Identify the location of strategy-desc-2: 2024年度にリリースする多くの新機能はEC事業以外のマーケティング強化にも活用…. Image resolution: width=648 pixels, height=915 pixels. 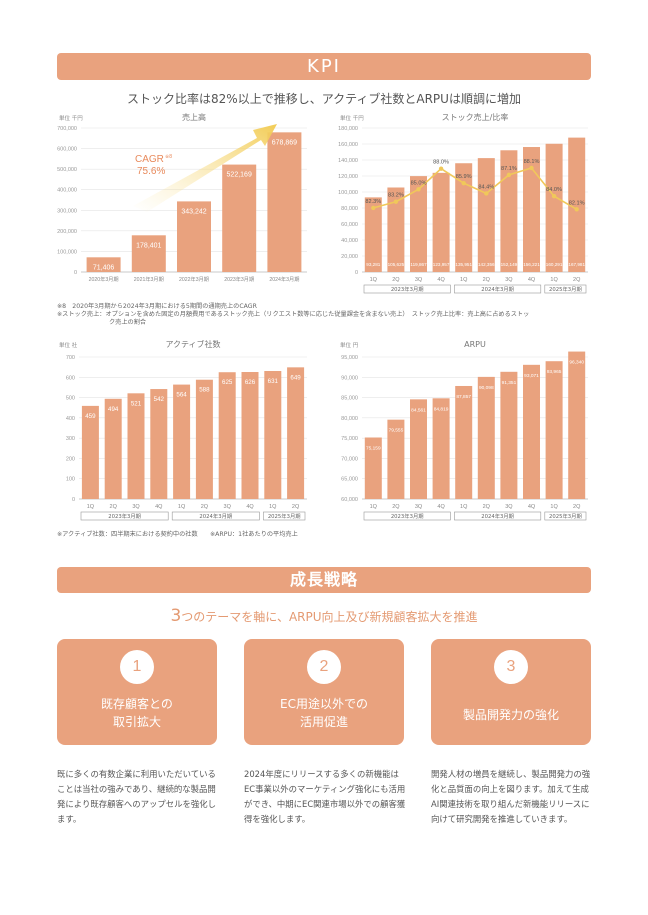
(325, 796).